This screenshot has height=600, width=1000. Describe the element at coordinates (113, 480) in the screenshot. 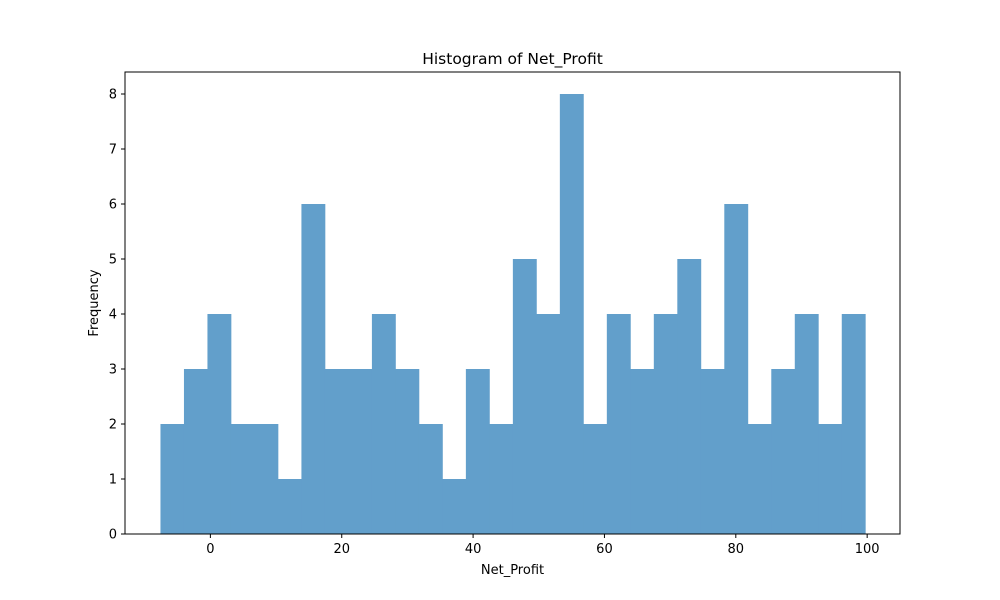

I see `y-tick-label: 1` at that location.